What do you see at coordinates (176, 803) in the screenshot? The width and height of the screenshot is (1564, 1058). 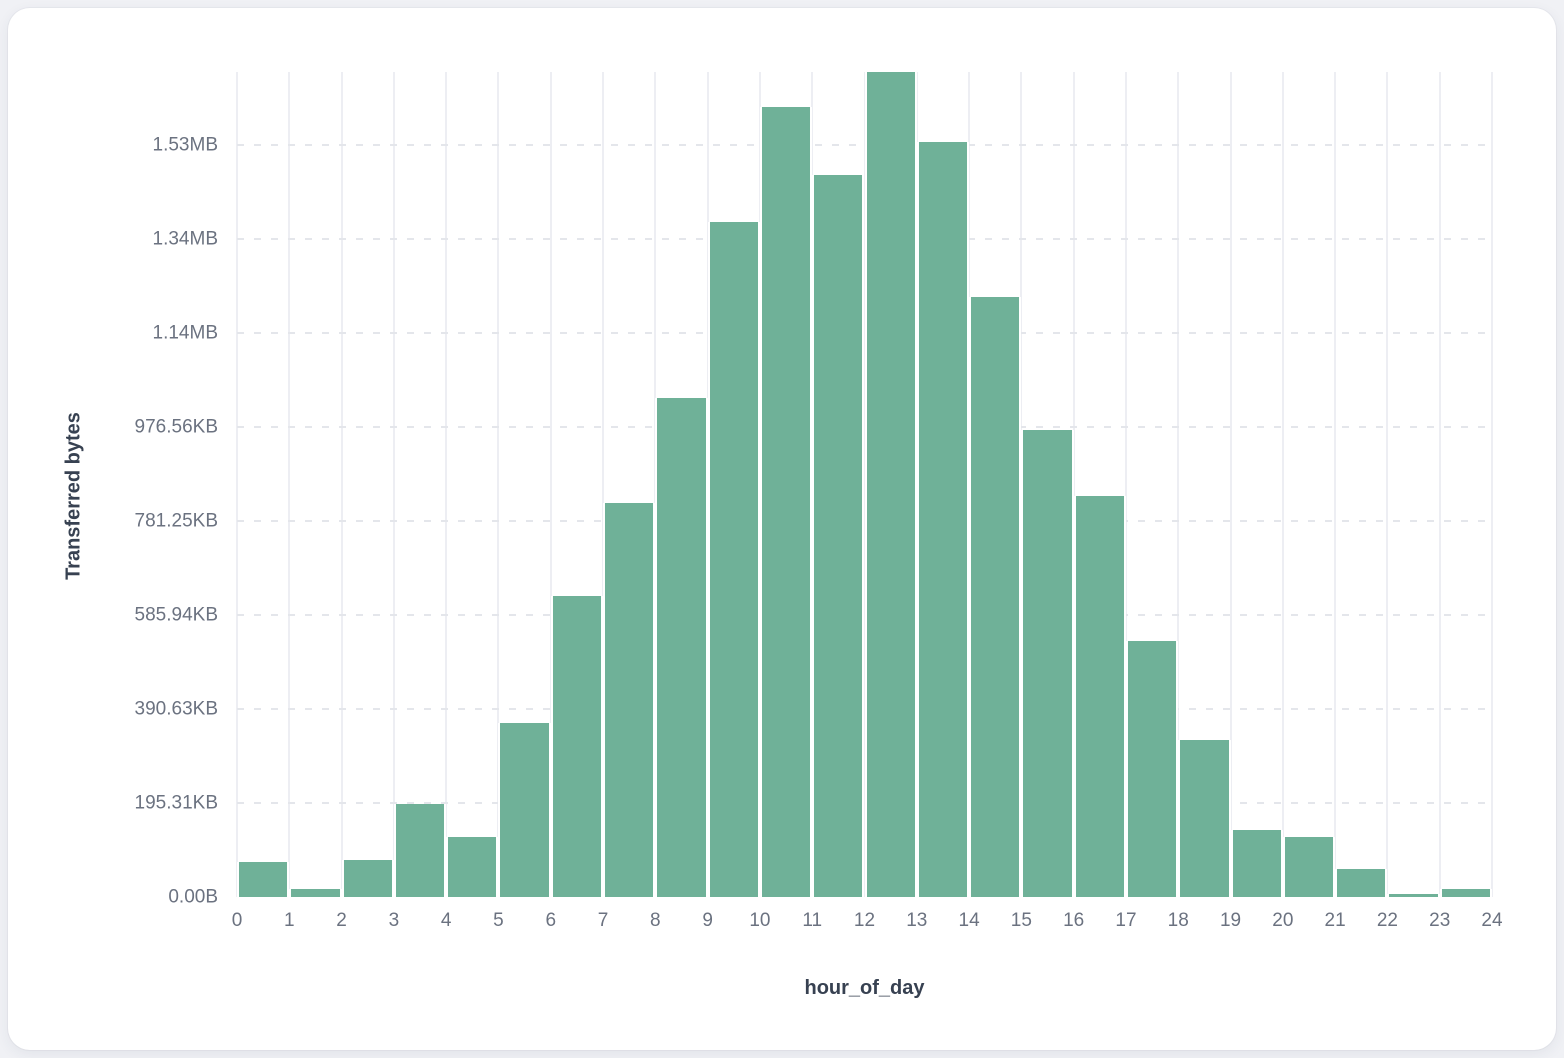 I see `y-tick-label: 195.31KB` at bounding box center [176, 803].